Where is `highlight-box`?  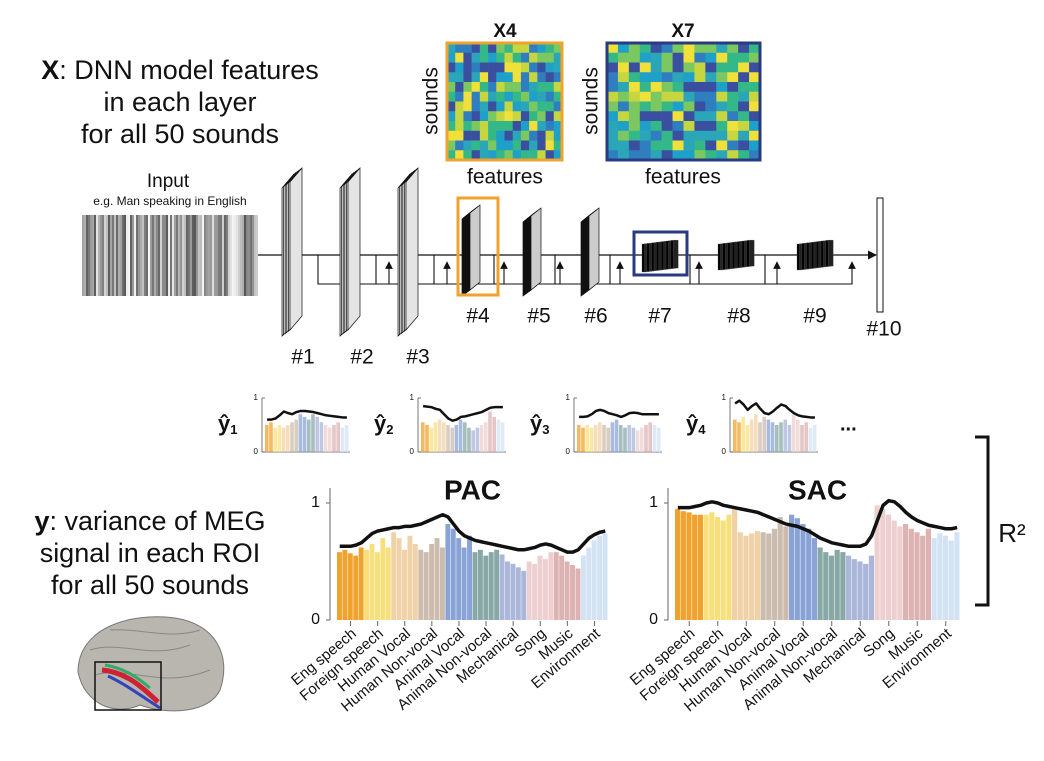
highlight-box is located at coordinates (660, 253).